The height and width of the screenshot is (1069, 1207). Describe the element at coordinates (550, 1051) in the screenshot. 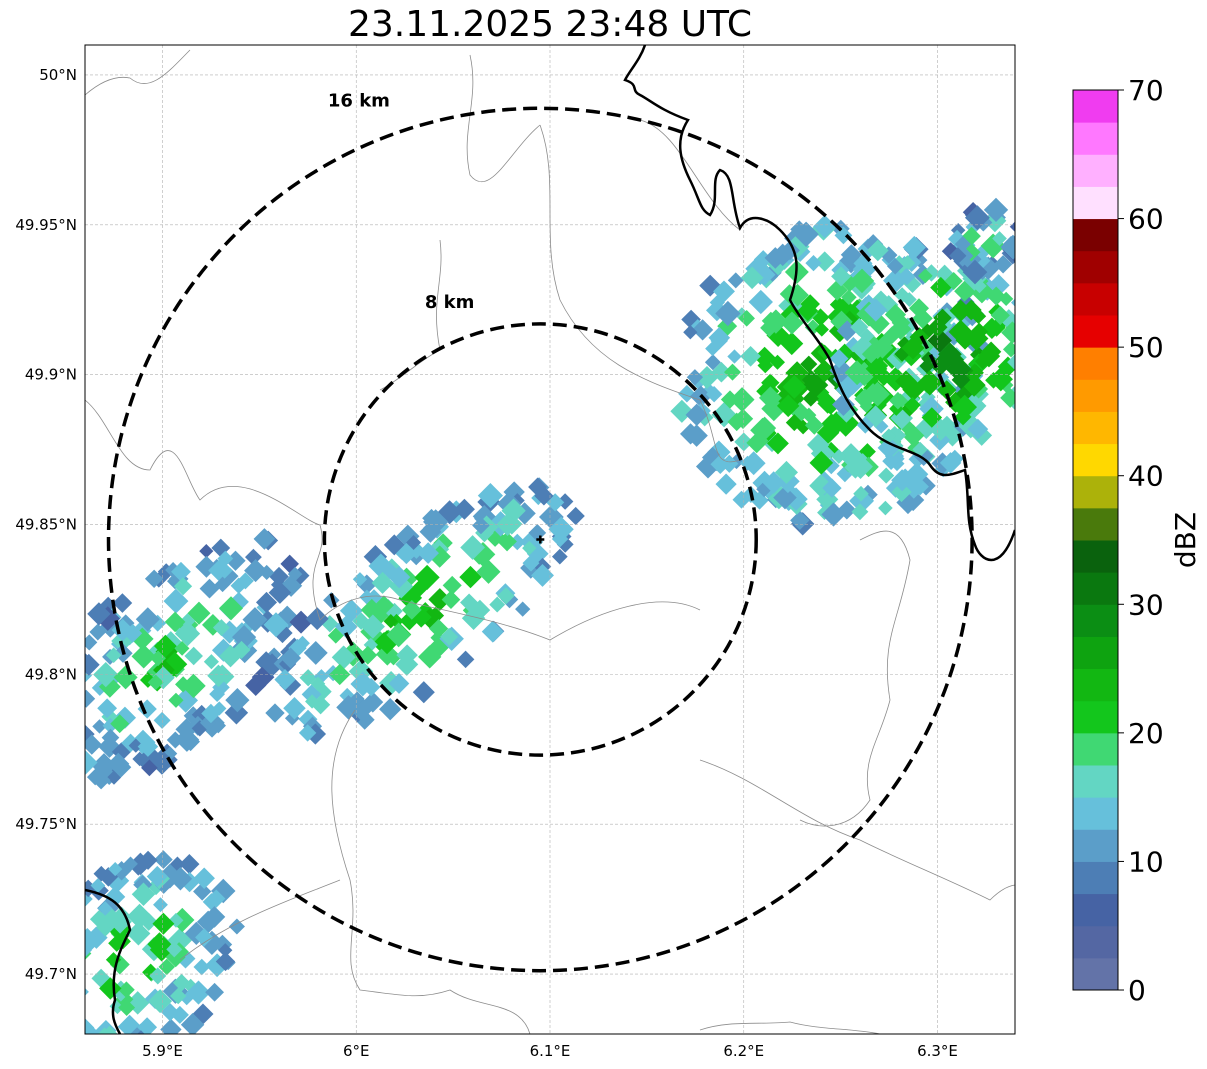

I see `lon-tick-label: 6.1°E` at that location.